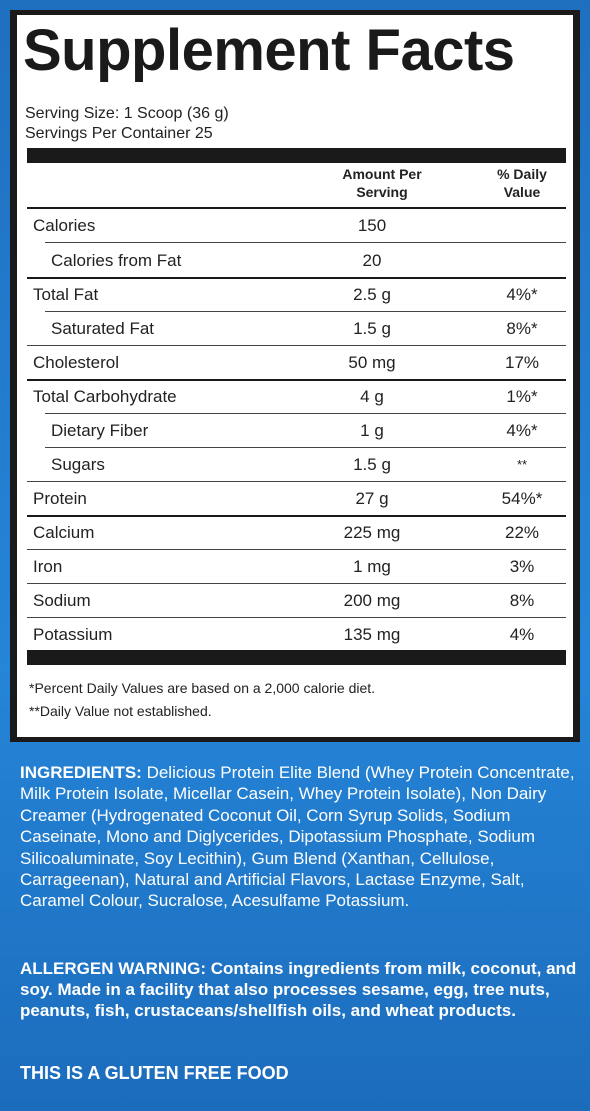 The height and width of the screenshot is (1111, 590). What do you see at coordinates (372, 225) in the screenshot?
I see `nutrient-amount: 150` at bounding box center [372, 225].